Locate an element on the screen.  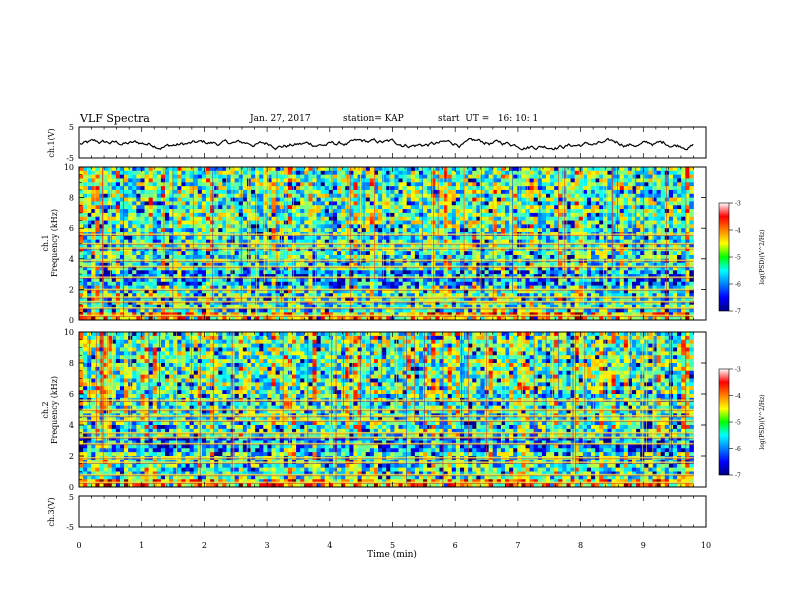
colorbar2-tick--5: -5 is located at coordinates (738, 423).